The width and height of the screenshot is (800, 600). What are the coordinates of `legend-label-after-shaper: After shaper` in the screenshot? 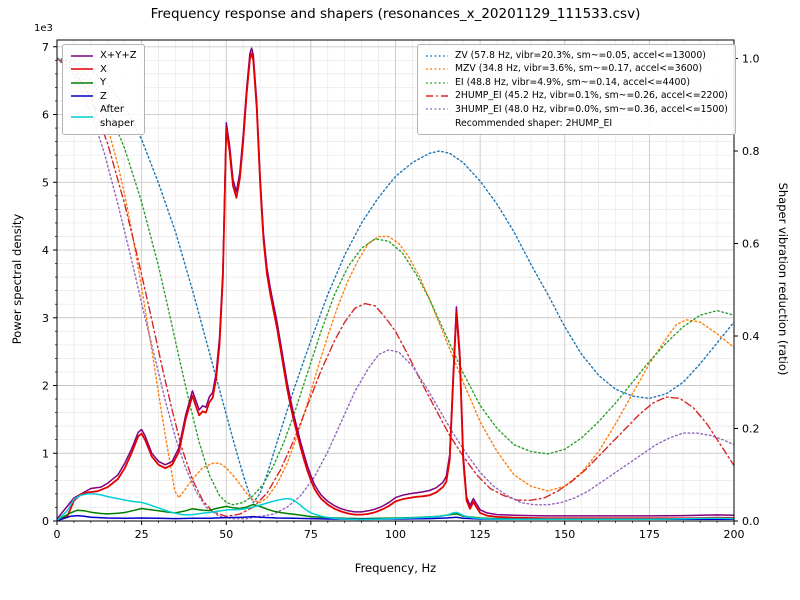 It's located at (117, 116).